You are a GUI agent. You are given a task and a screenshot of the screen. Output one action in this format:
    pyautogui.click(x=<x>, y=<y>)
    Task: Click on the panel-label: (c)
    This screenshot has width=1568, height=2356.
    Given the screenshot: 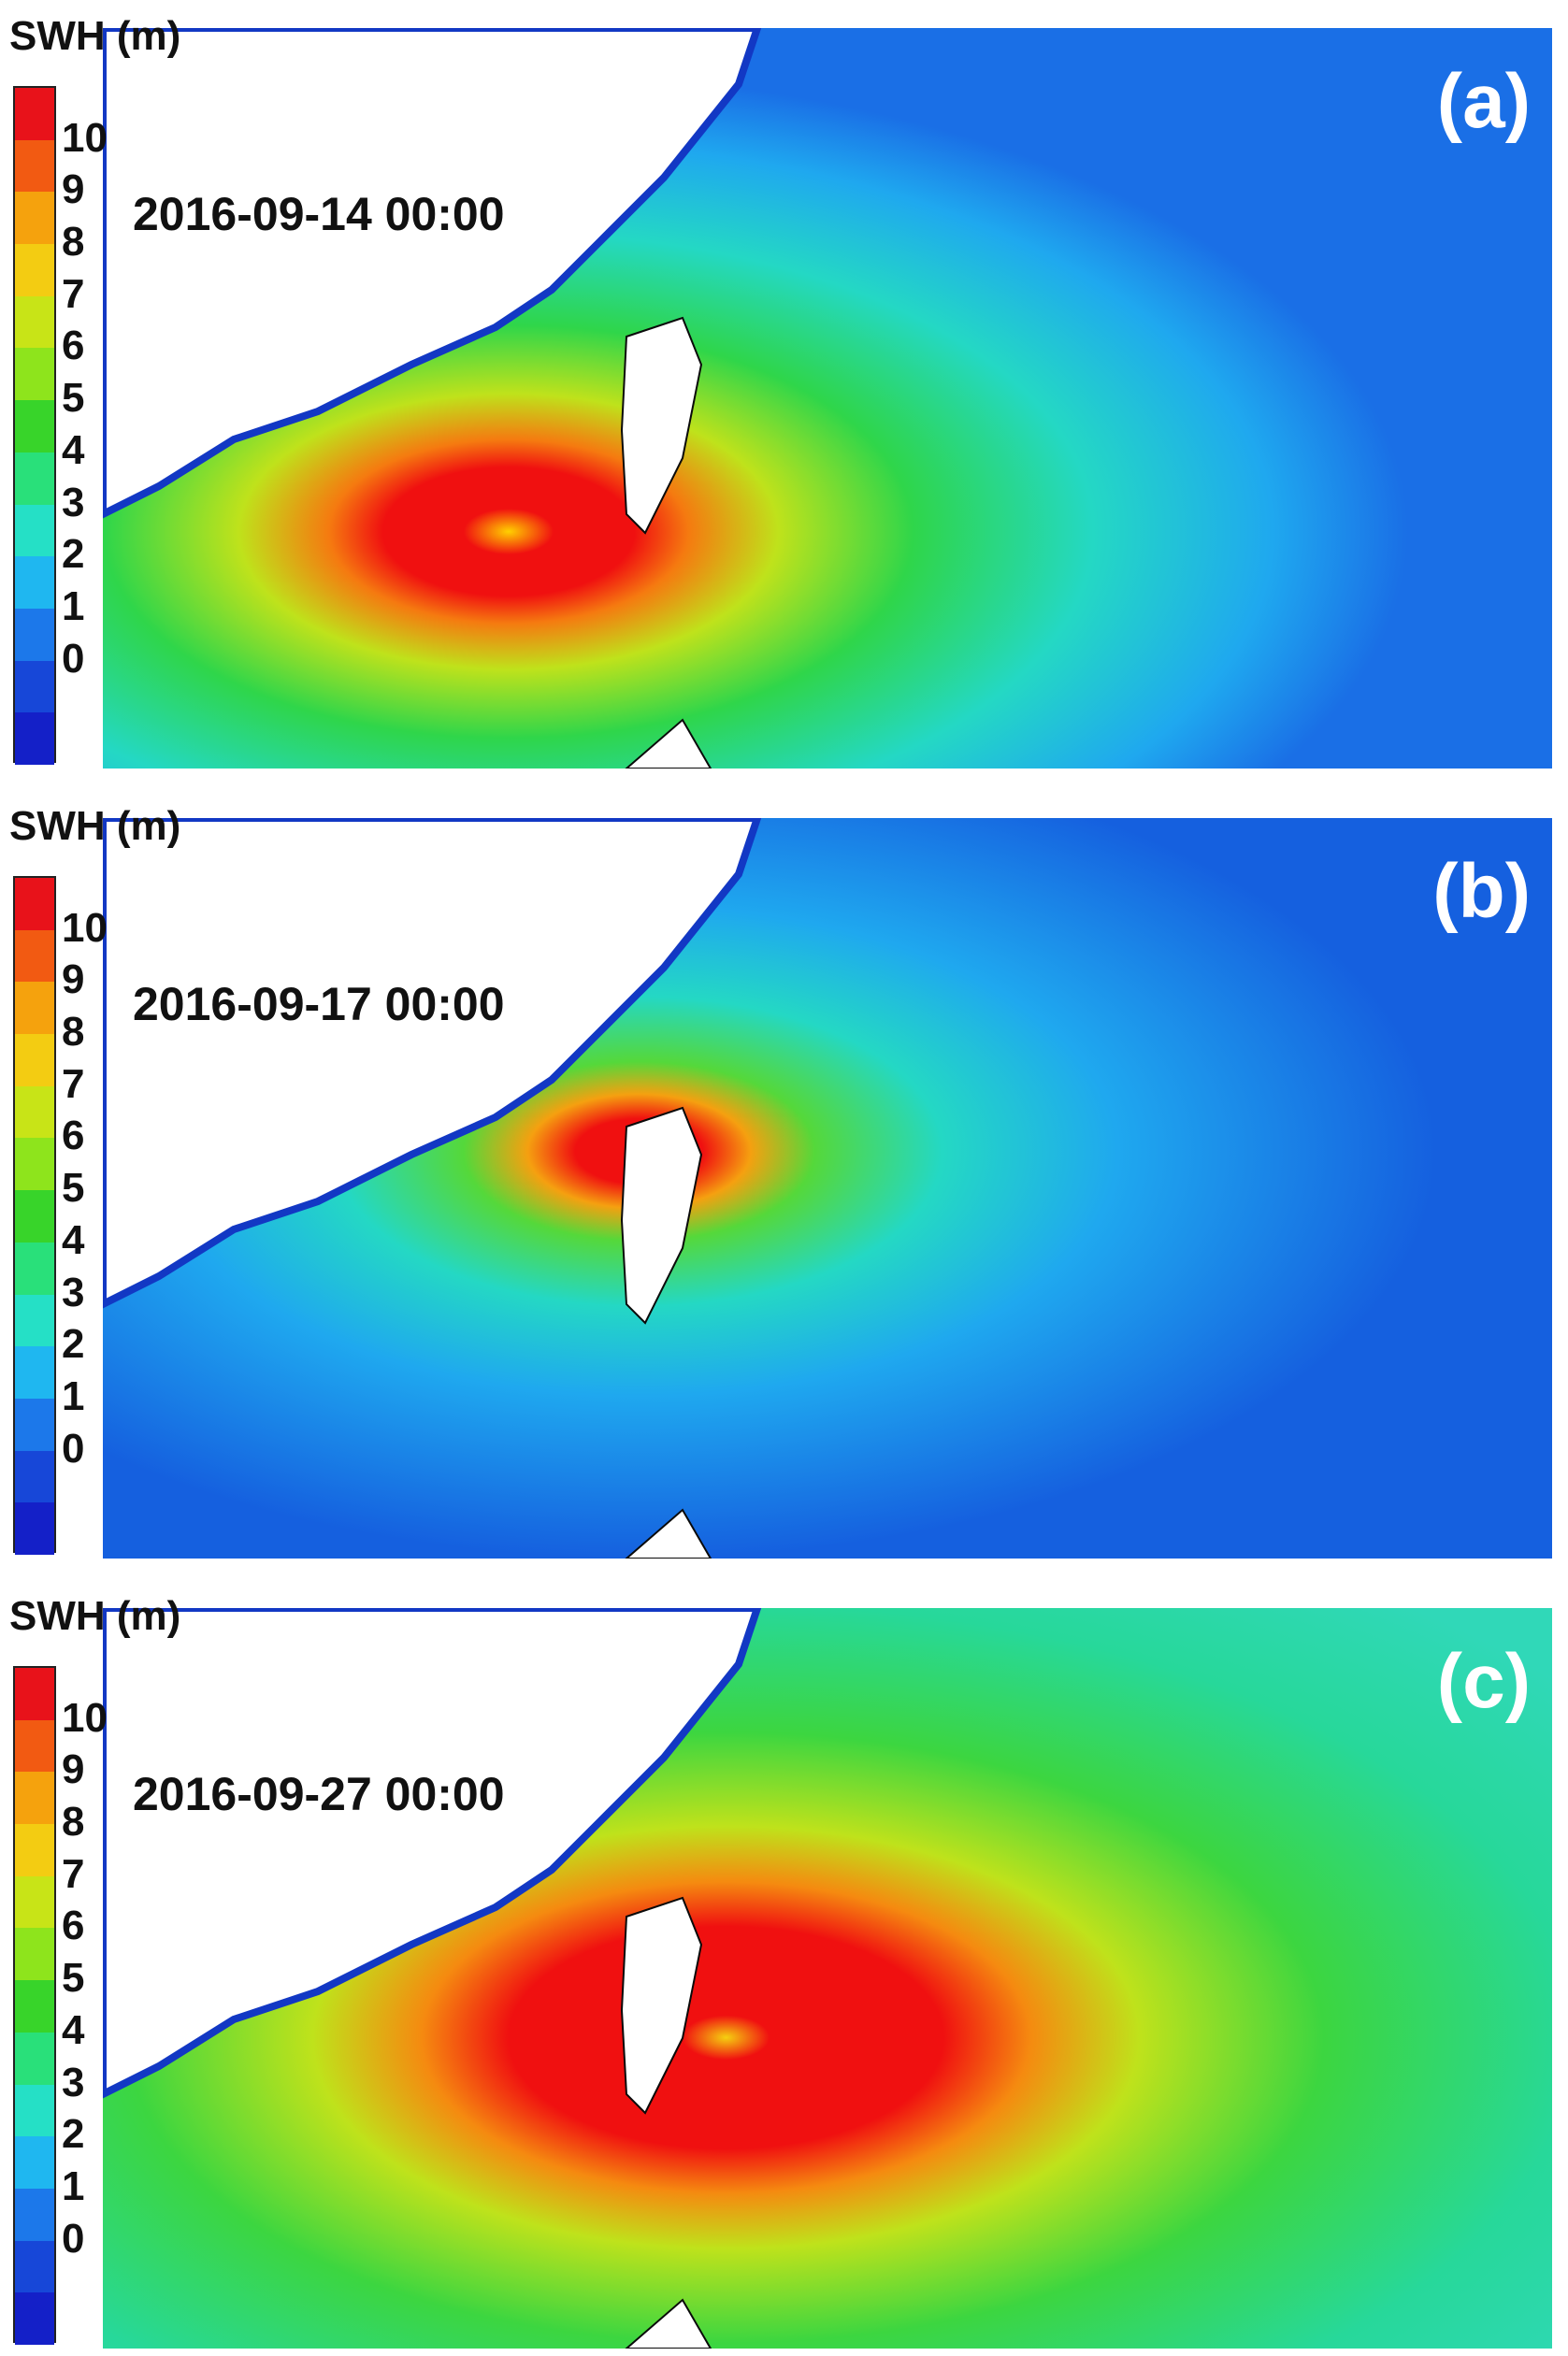 What is the action you would take?
    pyautogui.click(x=1483, y=1682)
    